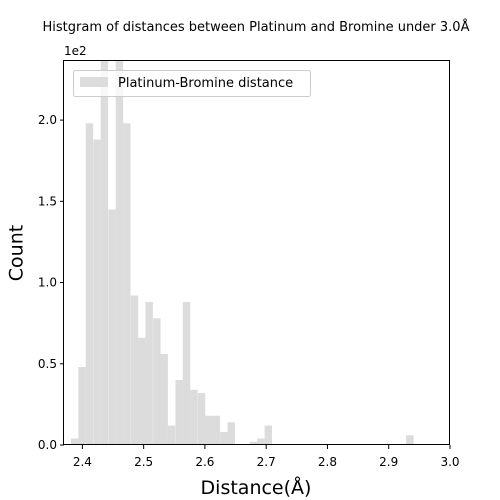  I want to click on y-tick-label-4: 2.0, so click(47, 120).